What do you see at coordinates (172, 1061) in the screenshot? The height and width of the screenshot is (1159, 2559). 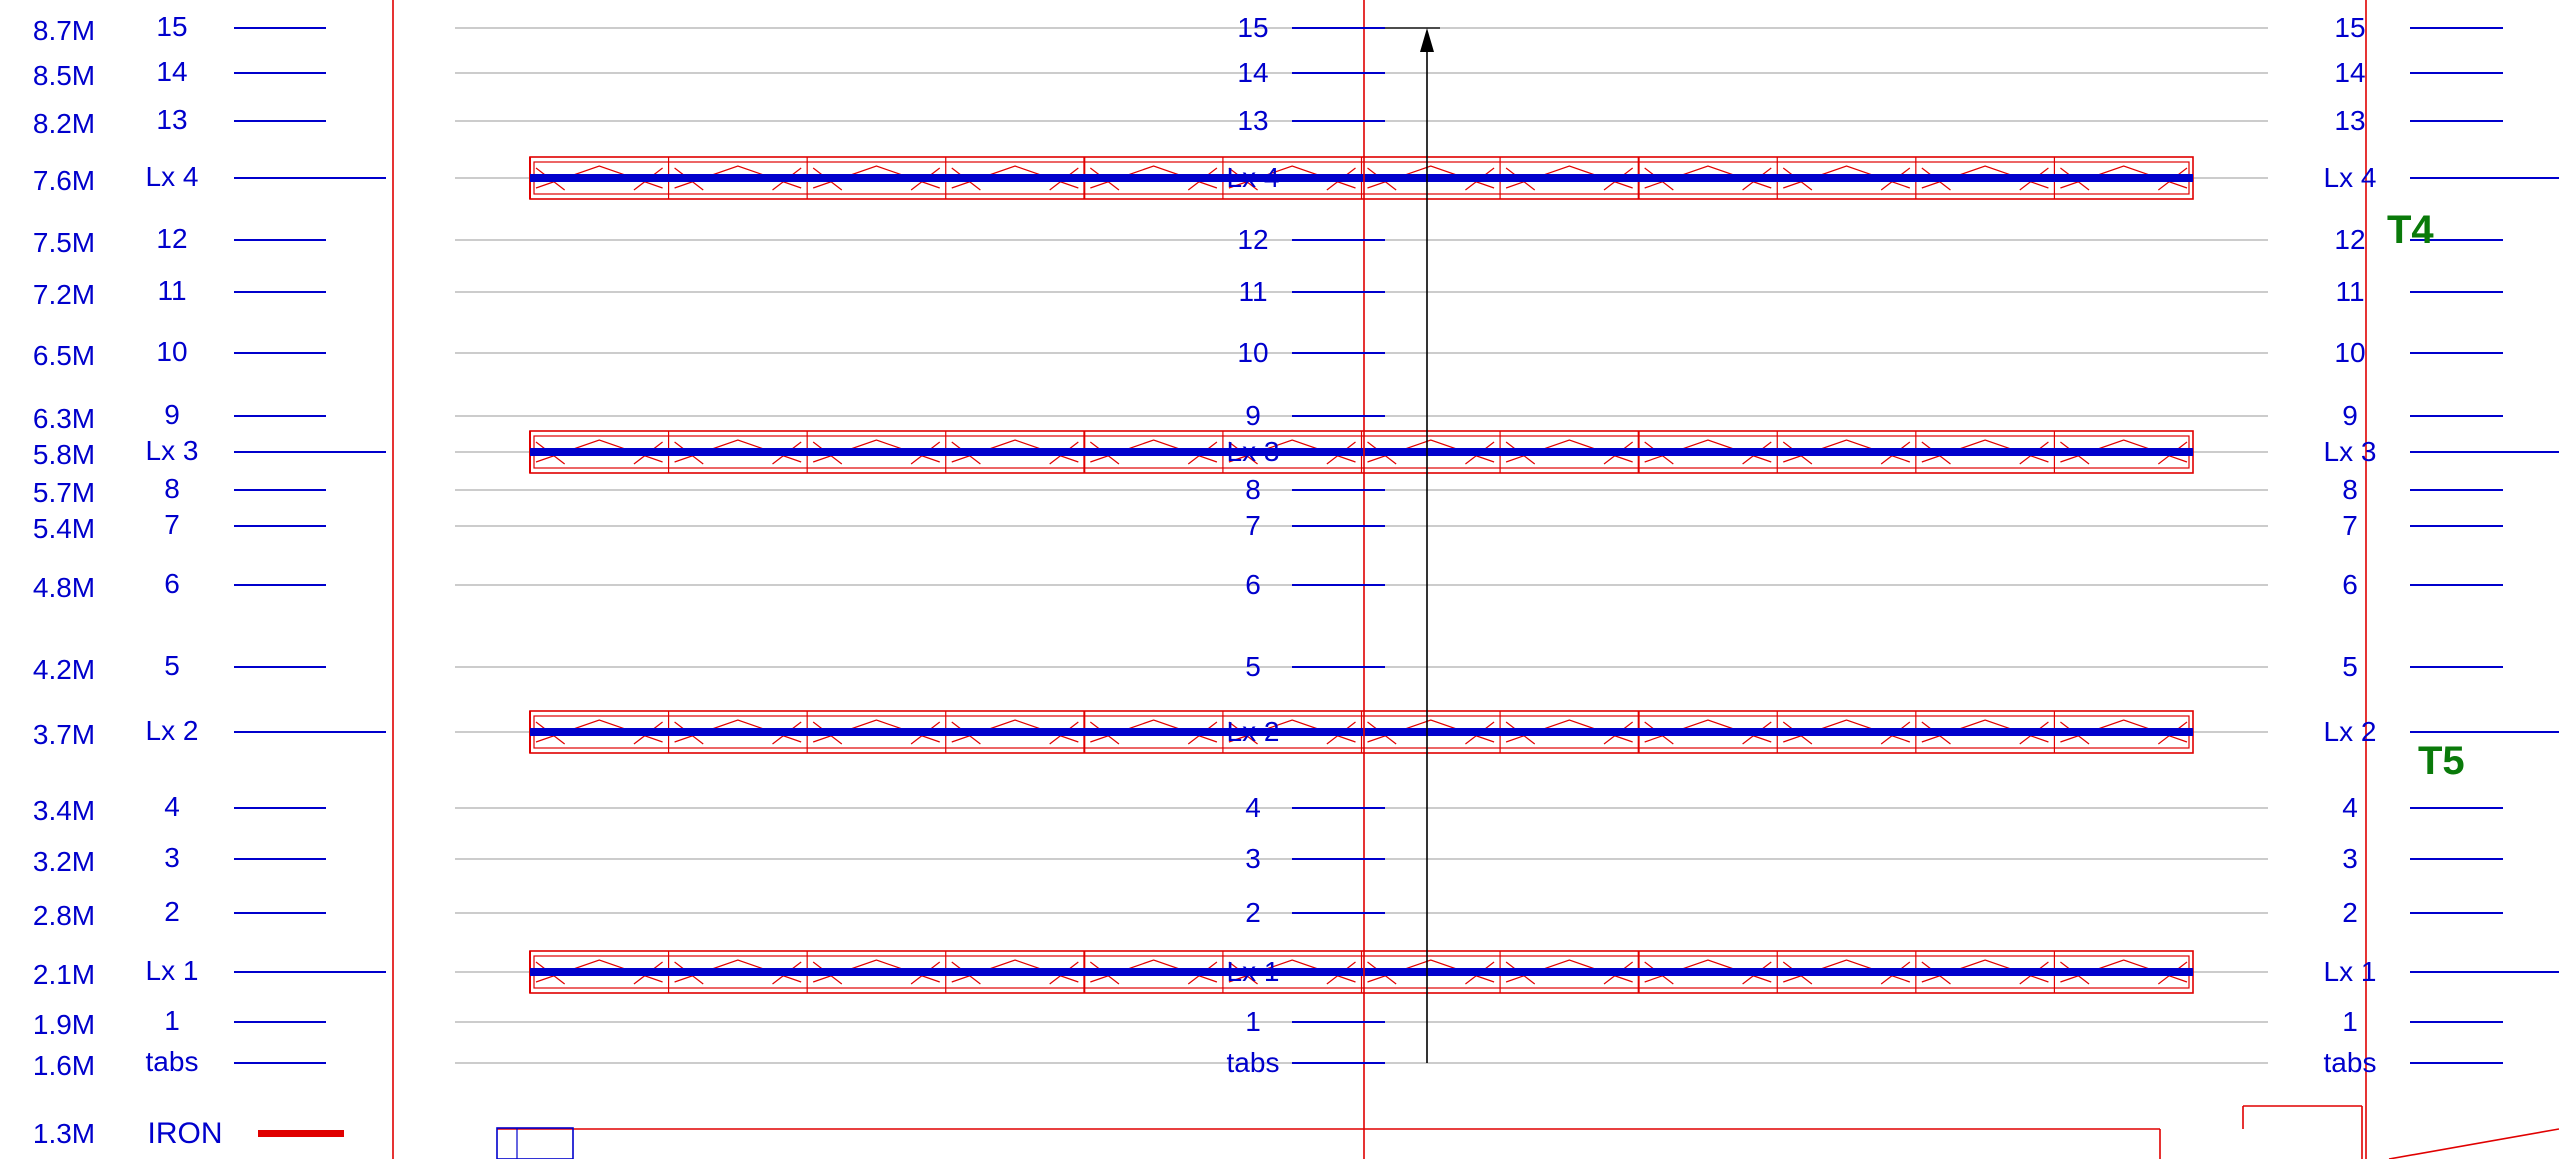 I see `left-line-label: tabs` at bounding box center [172, 1061].